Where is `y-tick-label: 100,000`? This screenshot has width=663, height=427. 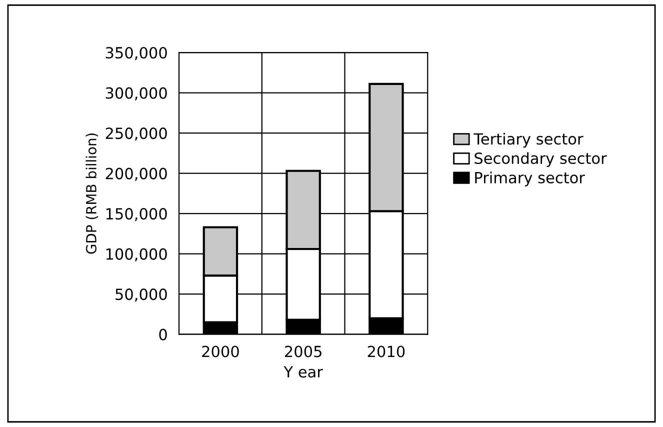 y-tick-label: 100,000 is located at coordinates (136, 255).